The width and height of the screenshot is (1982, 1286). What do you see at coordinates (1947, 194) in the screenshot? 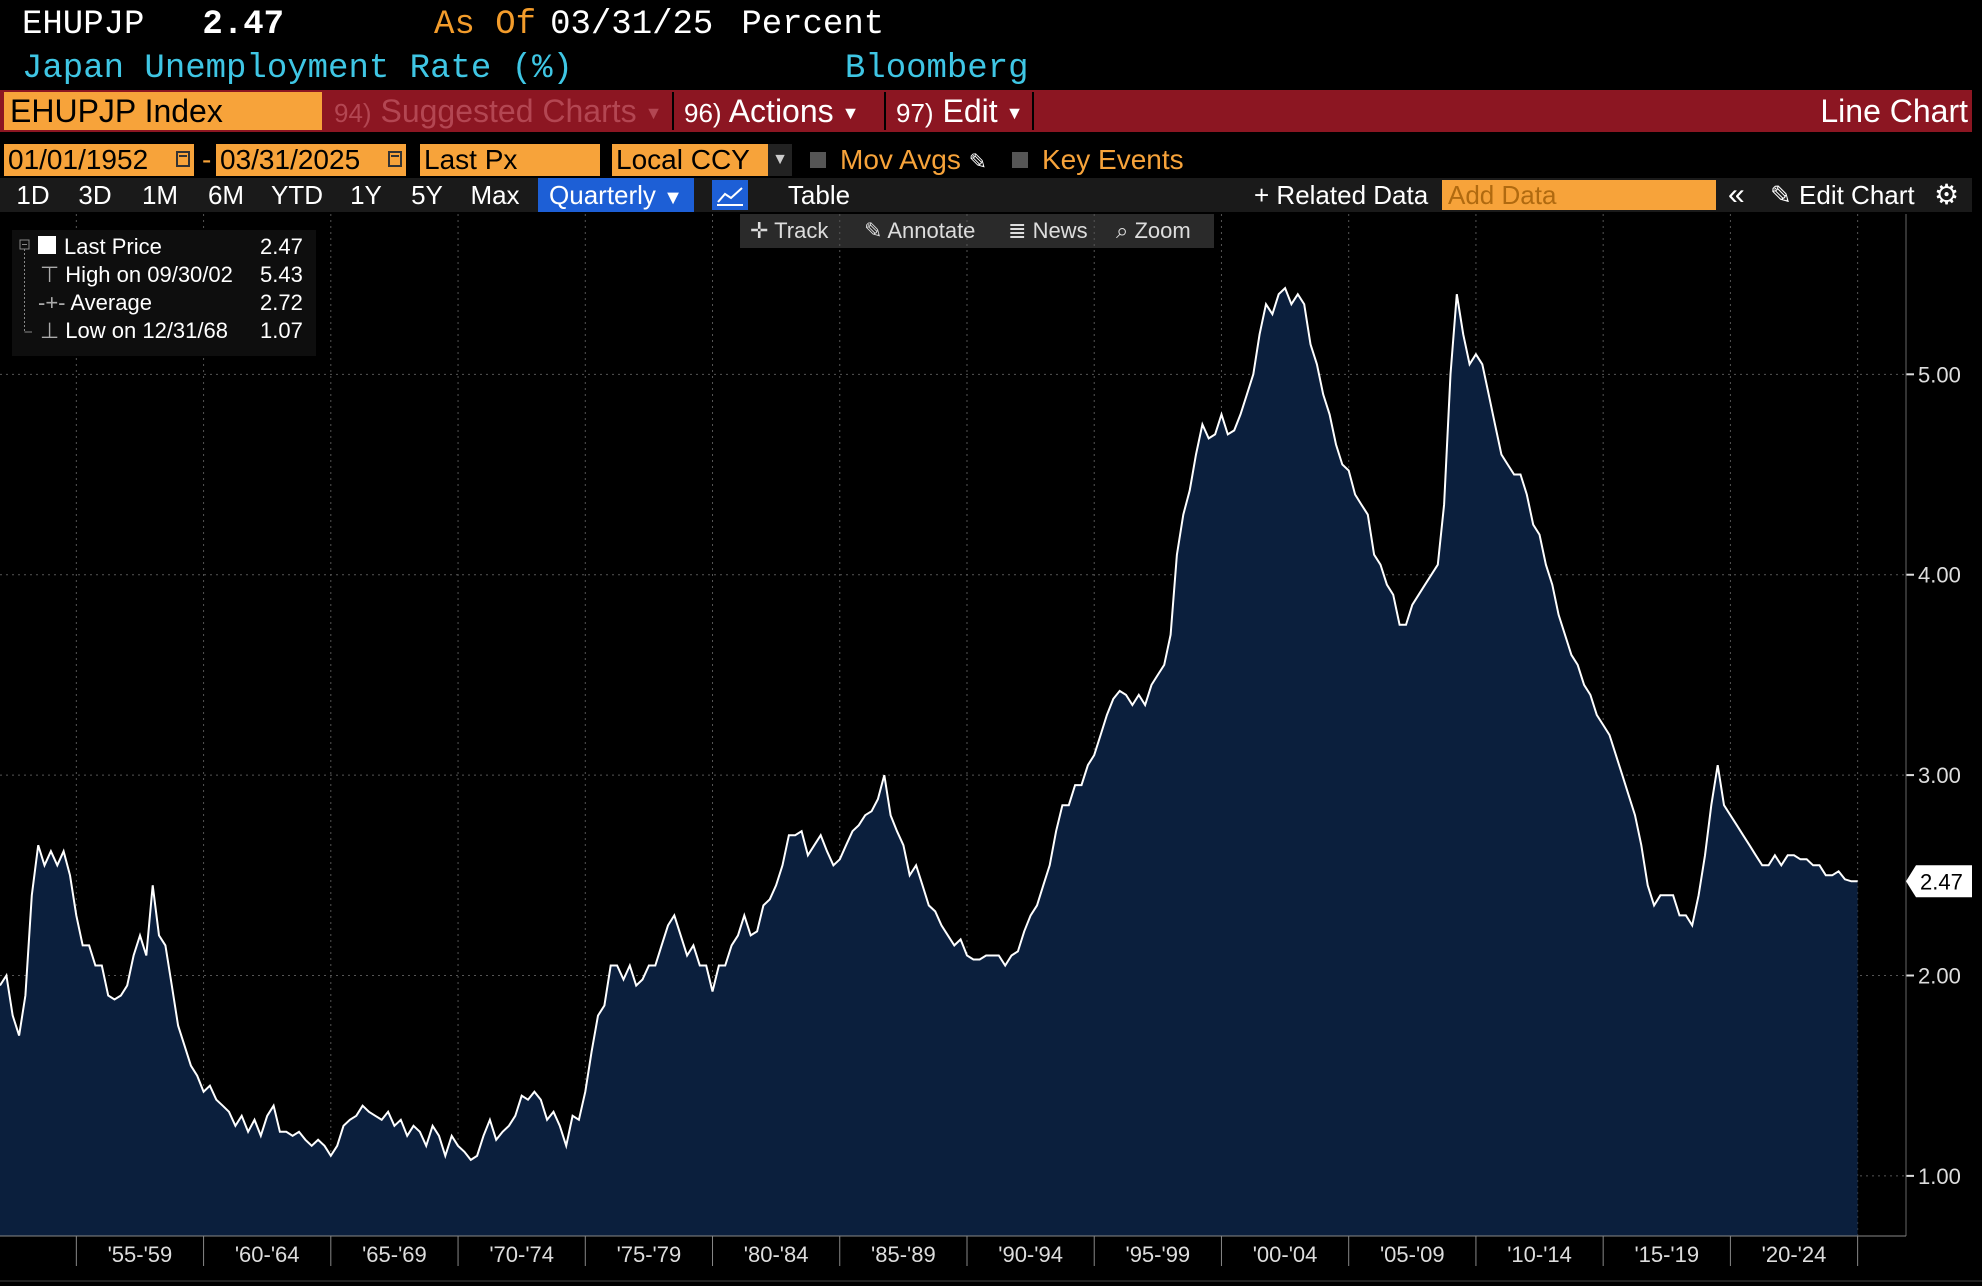
I see `gear-icon: ⚙` at bounding box center [1947, 194].